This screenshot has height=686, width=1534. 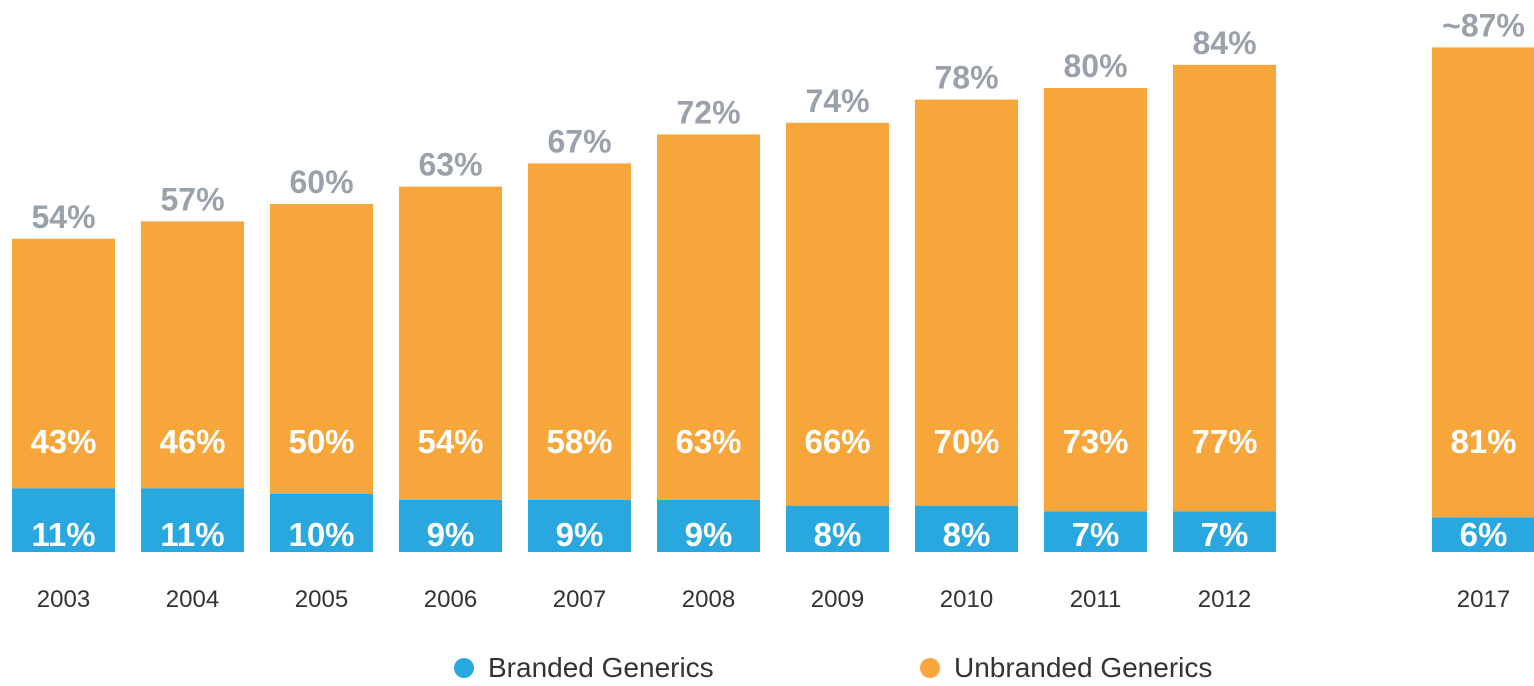 I want to click on bar-group-2012: 7% 77% 84% 2012, so click(x=1224, y=319).